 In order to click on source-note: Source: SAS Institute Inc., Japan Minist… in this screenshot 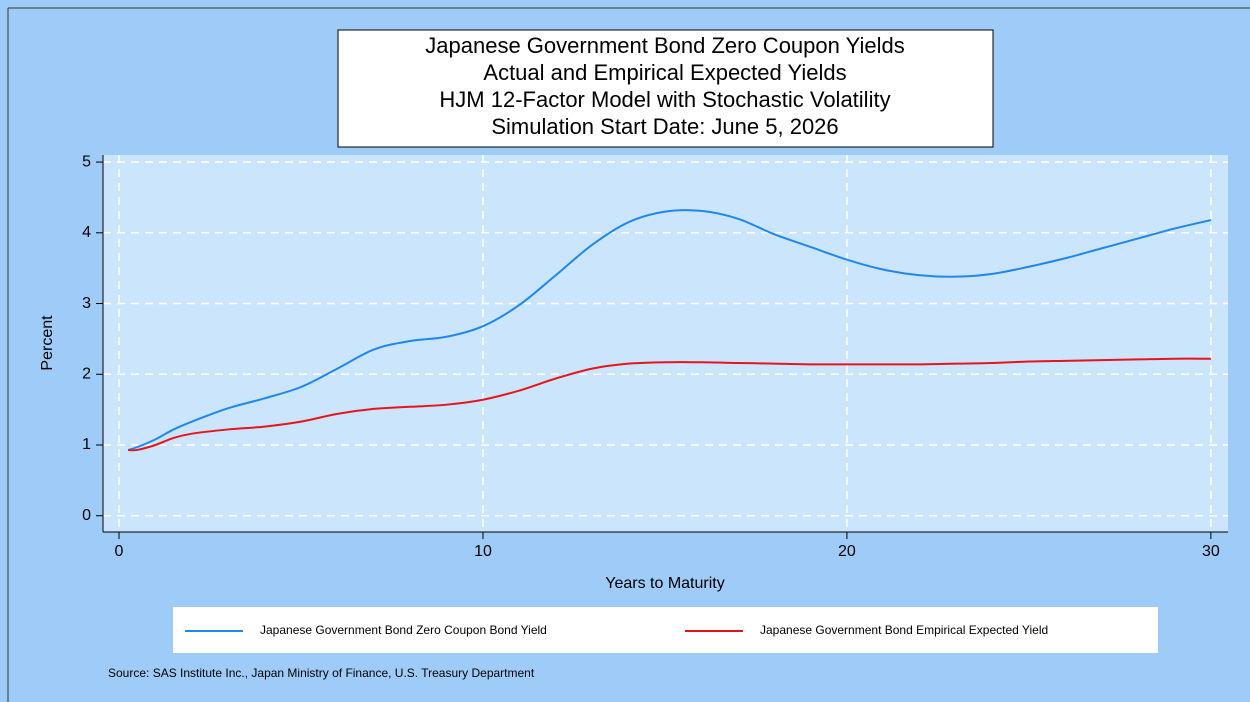, I will do `click(321, 673)`.